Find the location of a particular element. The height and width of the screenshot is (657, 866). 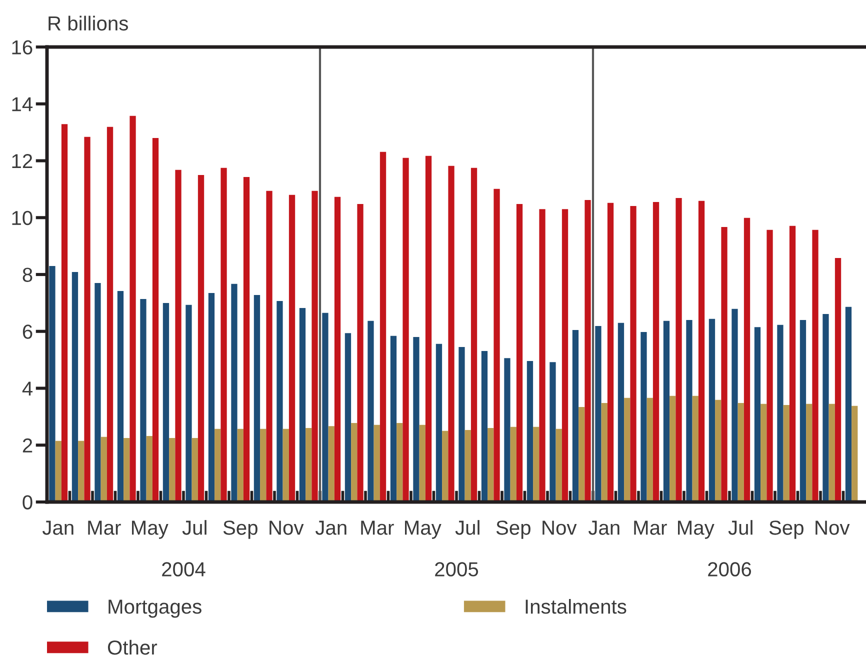

y-tick-label: 12 is located at coordinates (22, 161).